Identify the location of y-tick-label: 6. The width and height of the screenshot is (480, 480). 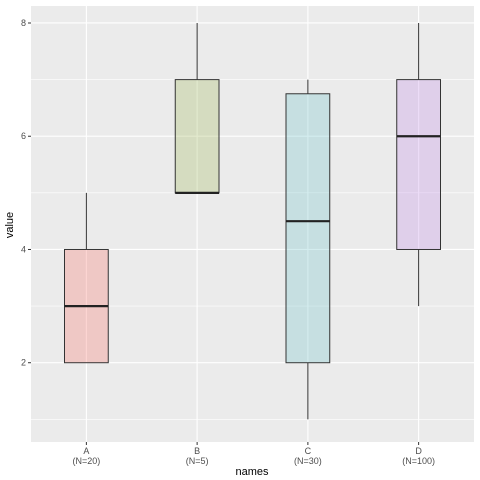
(23, 136).